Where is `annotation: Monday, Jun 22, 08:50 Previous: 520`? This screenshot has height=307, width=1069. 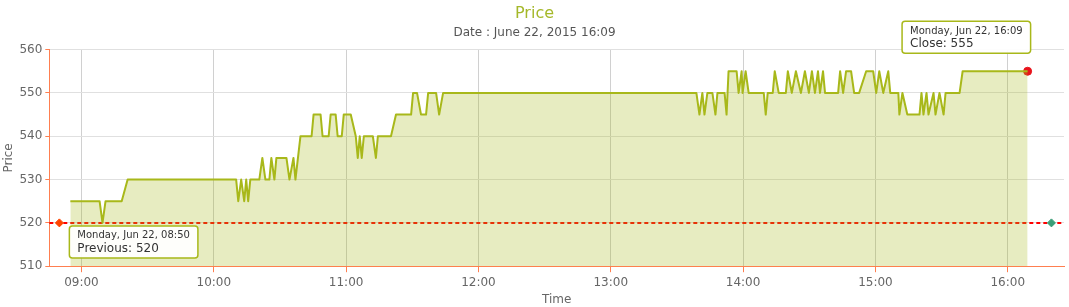 annotation: Monday, Jun 22, 08:50 Previous: 520 is located at coordinates (133, 242).